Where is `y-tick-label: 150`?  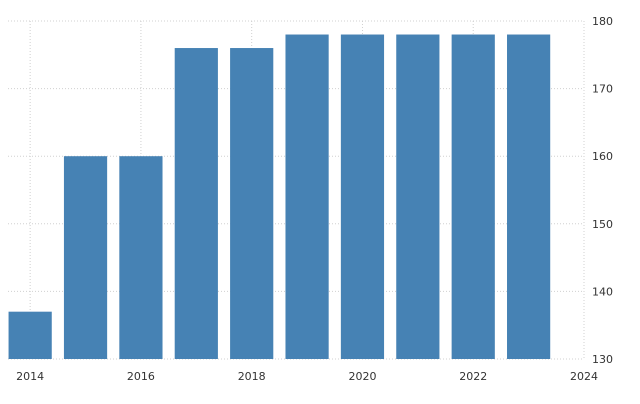
y-tick-label: 150 is located at coordinates (602, 224).